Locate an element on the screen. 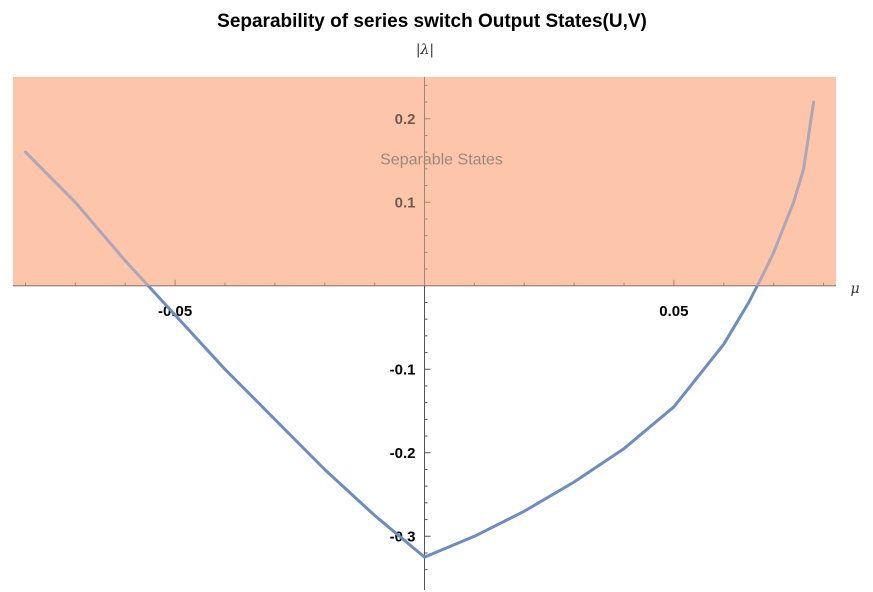 Image resolution: width=873 pixels, height=592 pixels. separable-region-label: Separable States is located at coordinates (441, 160).